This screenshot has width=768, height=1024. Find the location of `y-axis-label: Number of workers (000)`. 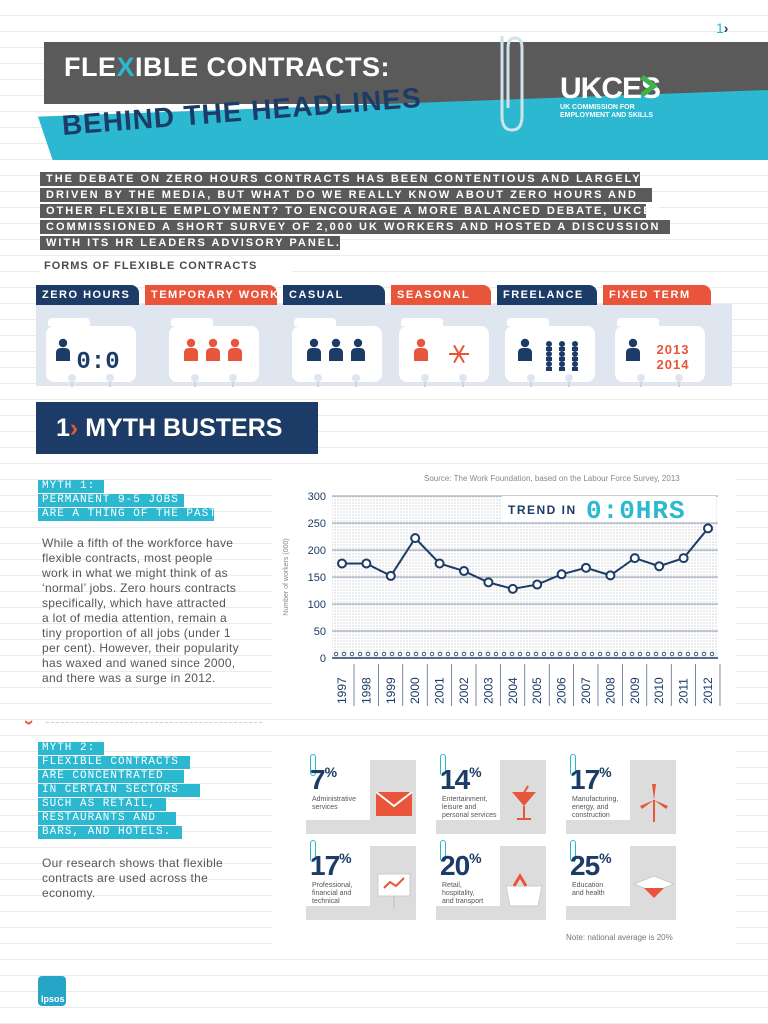

y-axis-label: Number of workers (000) is located at coordinates (286, 576).